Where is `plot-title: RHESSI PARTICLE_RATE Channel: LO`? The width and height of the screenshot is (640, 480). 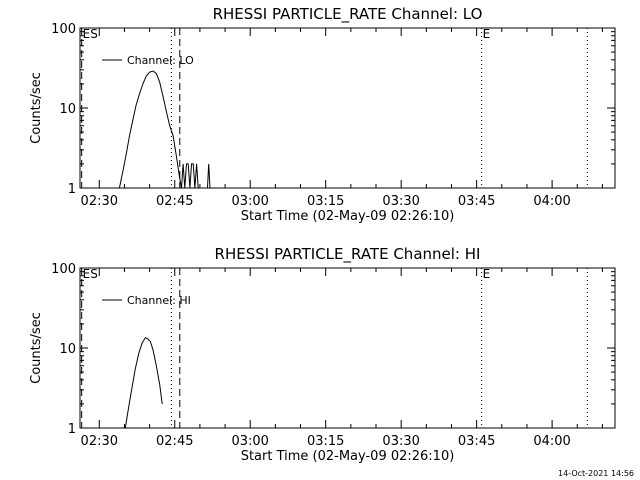
plot-title: RHESSI PARTICLE_RATE Channel: LO is located at coordinates (348, 14).